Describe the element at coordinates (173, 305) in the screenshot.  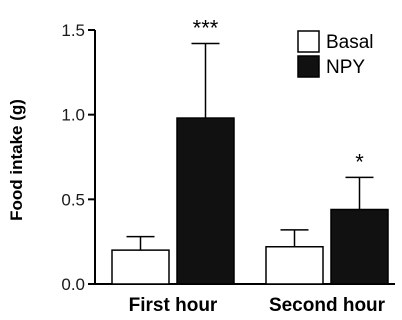
I see `x-category-label: First hour` at that location.